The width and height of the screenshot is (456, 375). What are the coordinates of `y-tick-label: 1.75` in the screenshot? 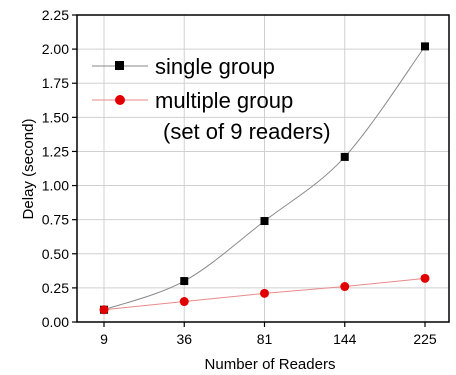 It's located at (55, 83).